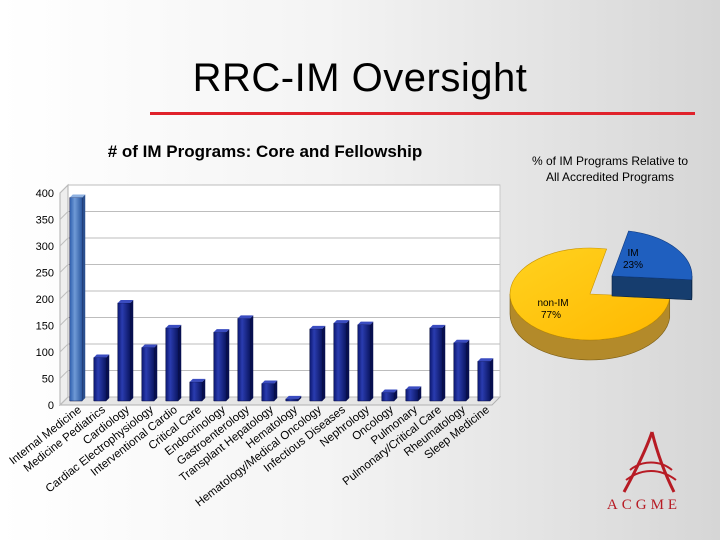  I want to click on slide-title: RRC-IM Oversight, so click(360, 78).